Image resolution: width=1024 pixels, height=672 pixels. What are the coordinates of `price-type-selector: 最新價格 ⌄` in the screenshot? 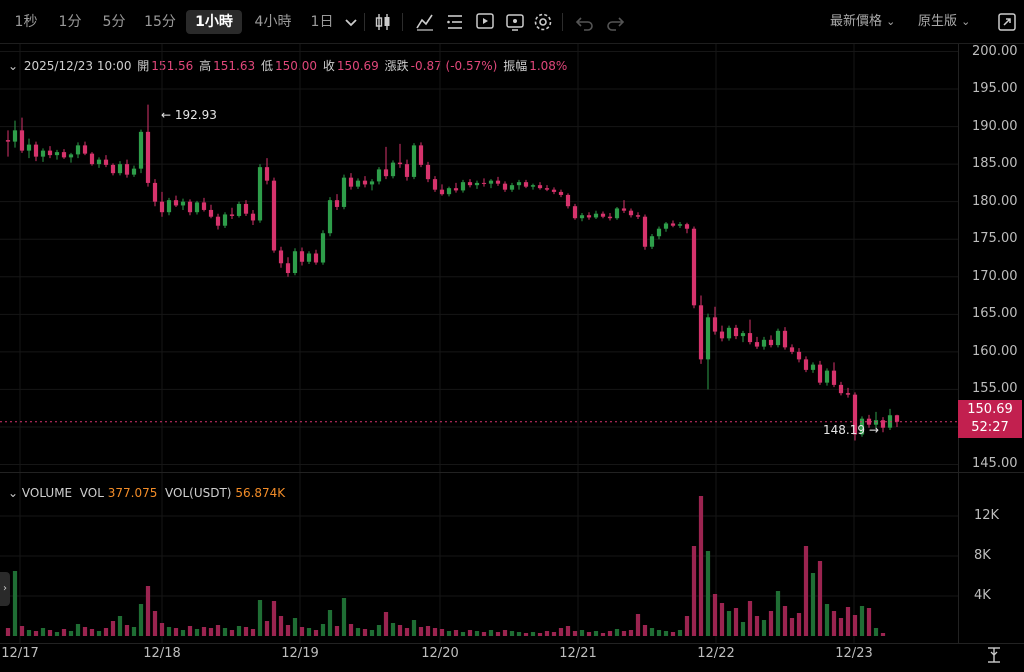 It's located at (862, 22).